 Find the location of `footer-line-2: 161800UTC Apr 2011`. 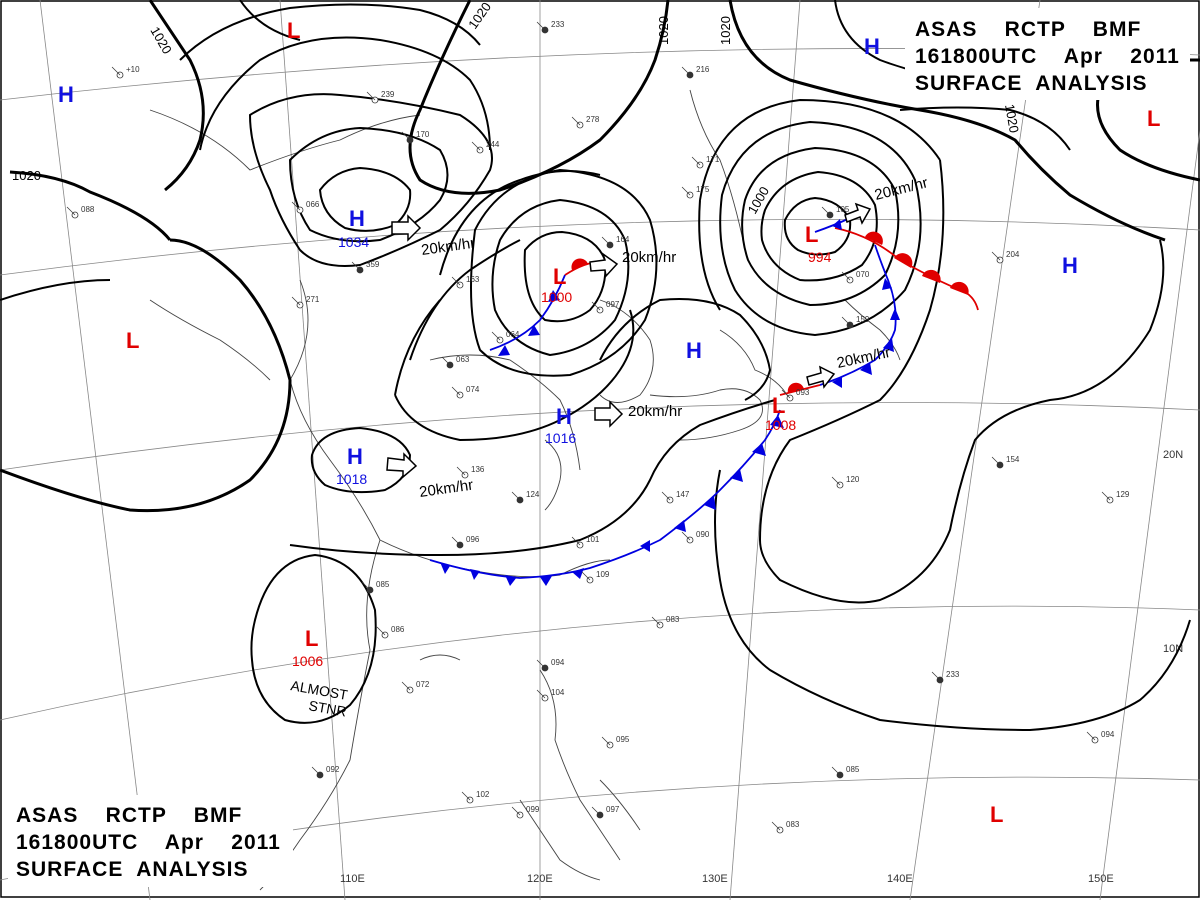

footer-line-2: 161800UTC Apr 2011 is located at coordinates (148, 842).